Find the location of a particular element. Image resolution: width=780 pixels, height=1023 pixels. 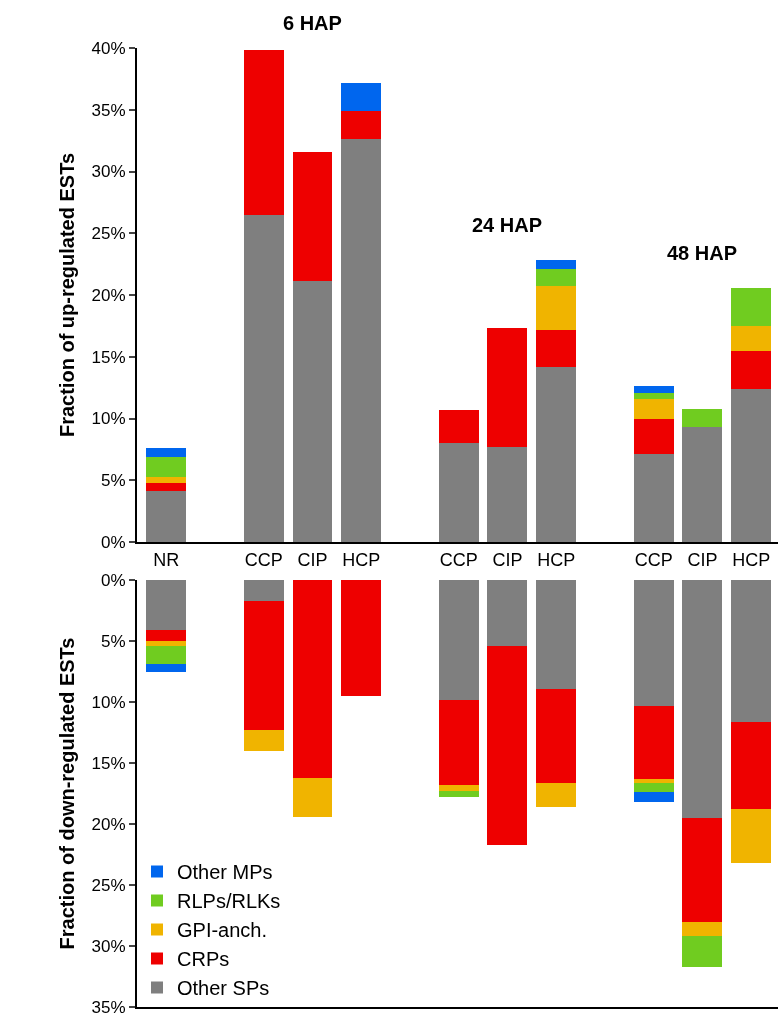

annotation: 48 HAP is located at coordinates (702, 253).